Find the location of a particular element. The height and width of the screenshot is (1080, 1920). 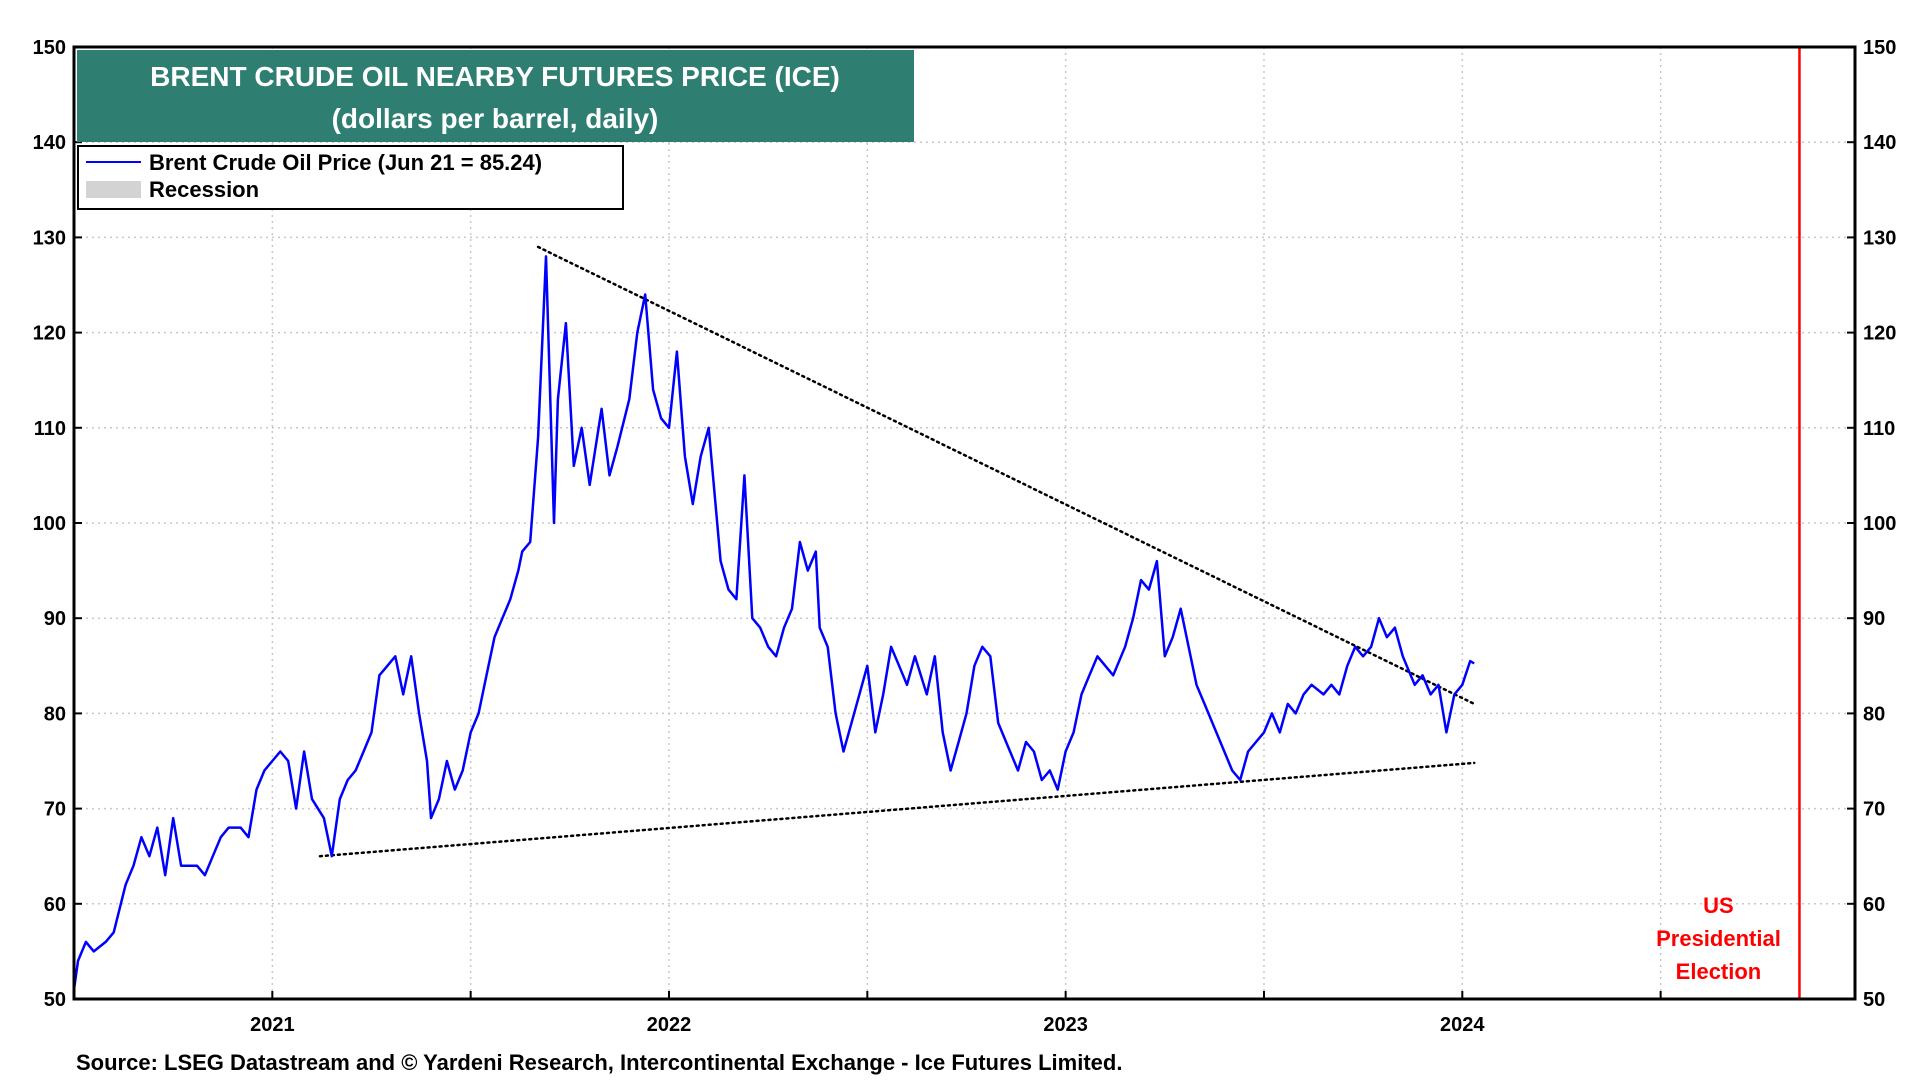

y-tick-label-left: 70 is located at coordinates (55, 810).